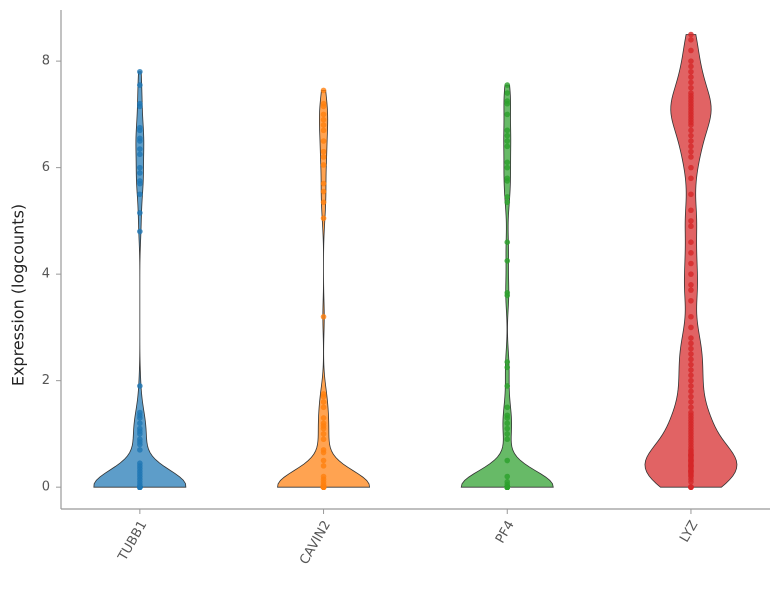 Image resolution: width=781 pixels, height=593 pixels. Describe the element at coordinates (46, 487) in the screenshot. I see `y-tick-label: 0` at that location.